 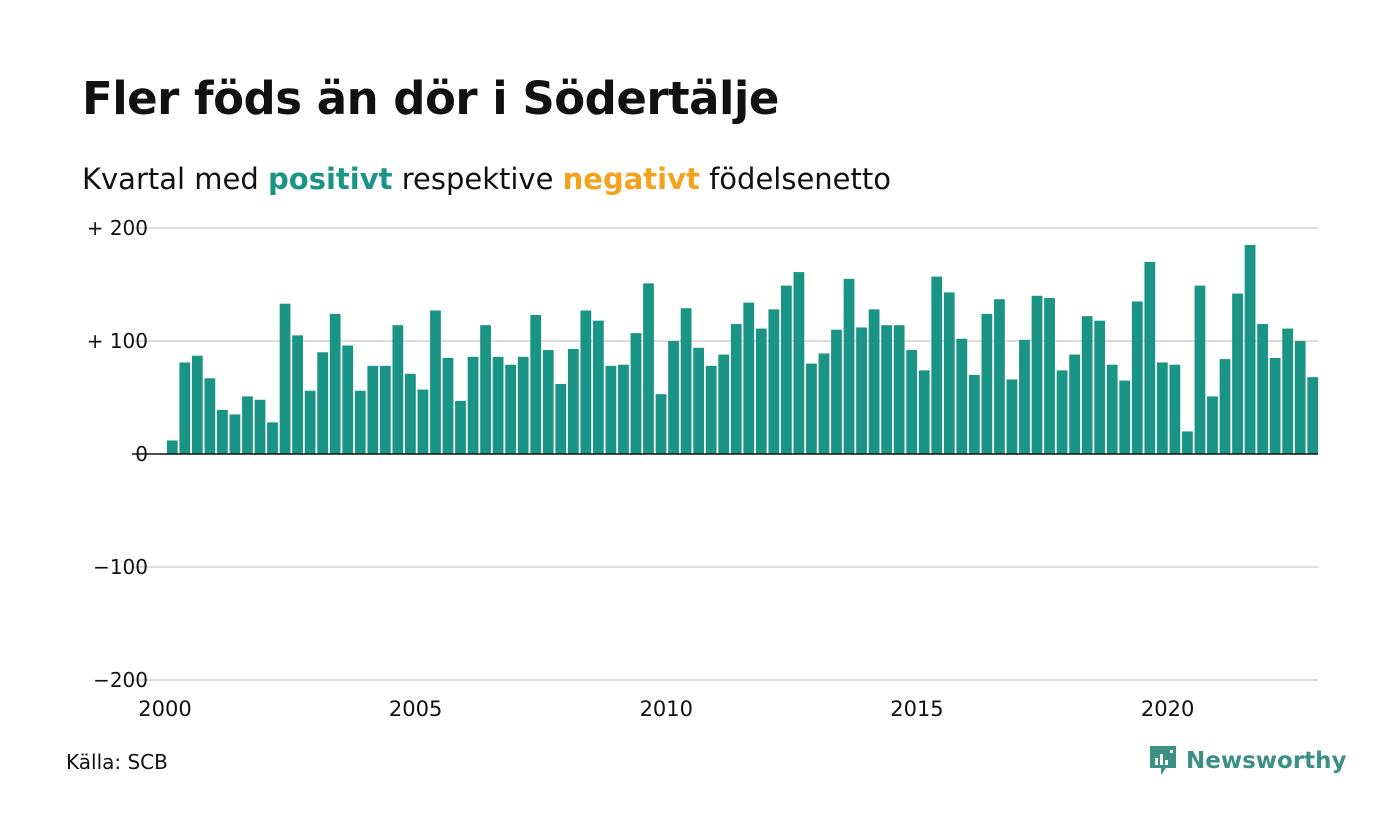 I want to click on x-tick-label: 2010, so click(x=666, y=709).